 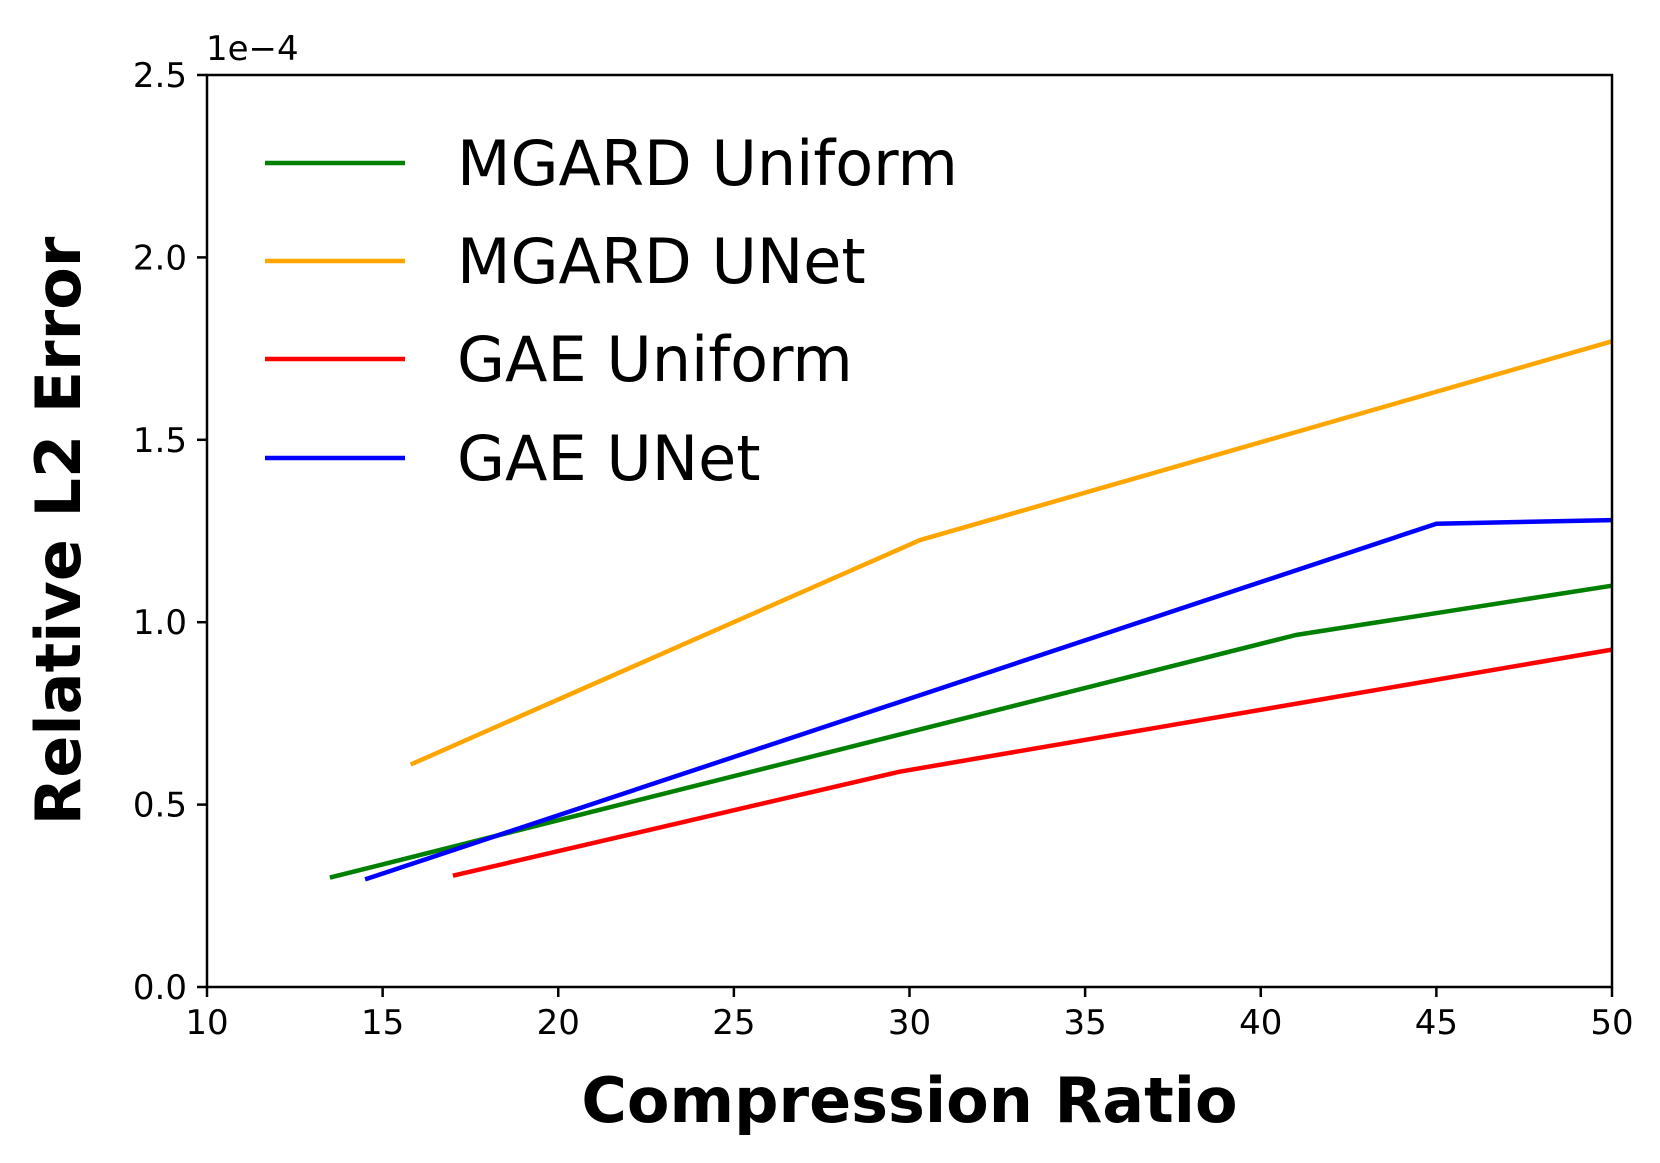 I want to click on x-axis-ticks: 10 15 20 25 30 35 40 45 50, so click(x=909, y=1015).